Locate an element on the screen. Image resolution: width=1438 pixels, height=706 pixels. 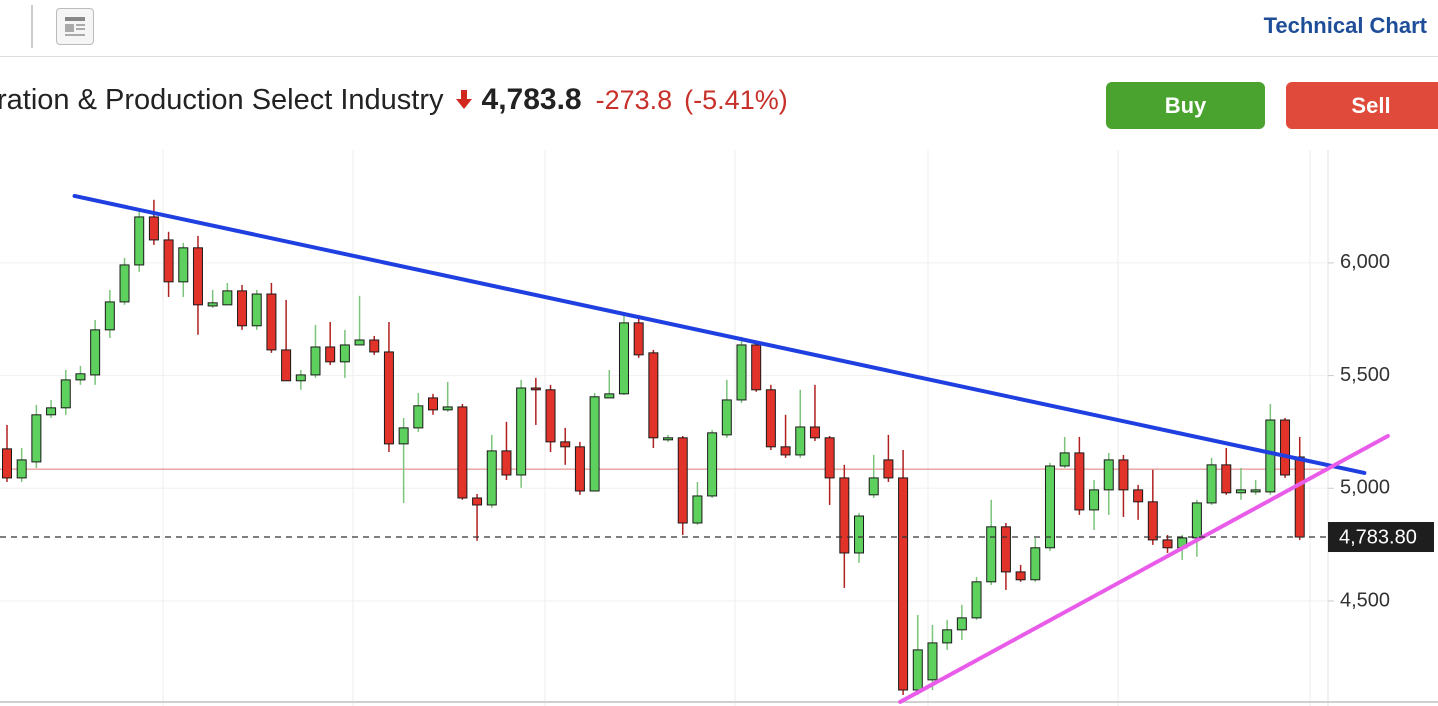
y-tick-label: 4,500 is located at coordinates (1365, 600).